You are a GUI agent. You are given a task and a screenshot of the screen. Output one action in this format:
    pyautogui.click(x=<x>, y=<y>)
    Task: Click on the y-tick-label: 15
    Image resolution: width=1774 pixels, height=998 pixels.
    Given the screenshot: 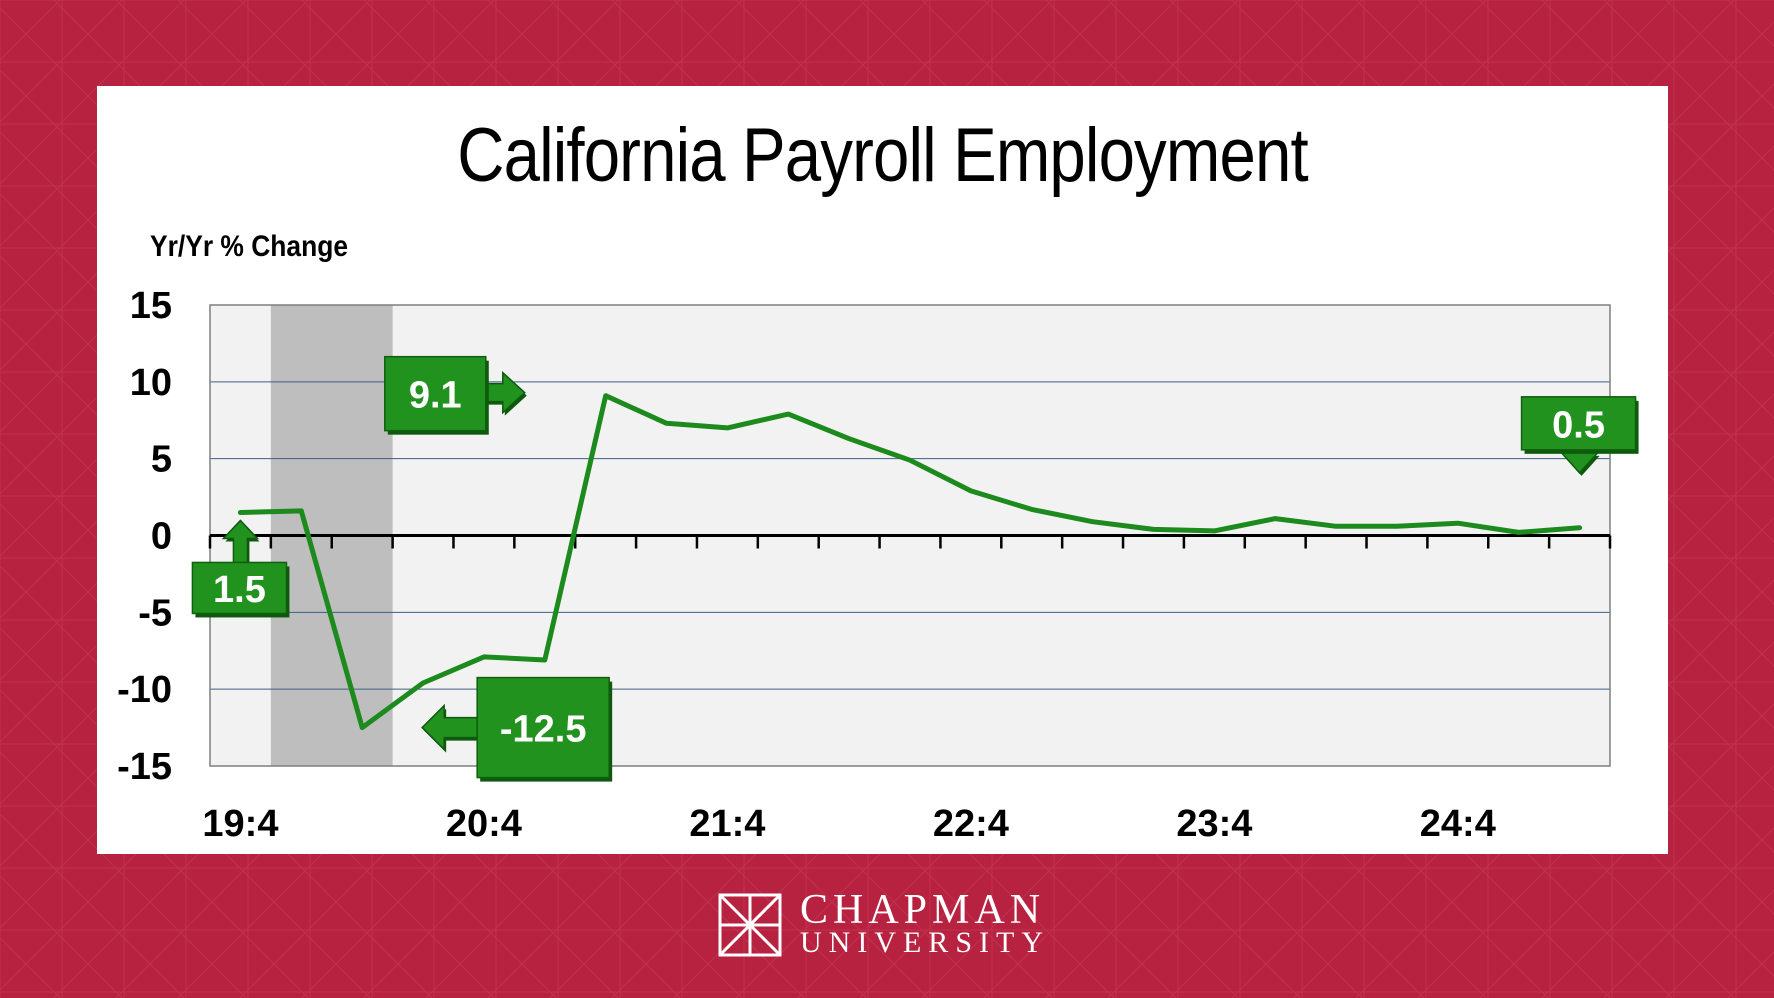 What is the action you would take?
    pyautogui.click(x=151, y=306)
    